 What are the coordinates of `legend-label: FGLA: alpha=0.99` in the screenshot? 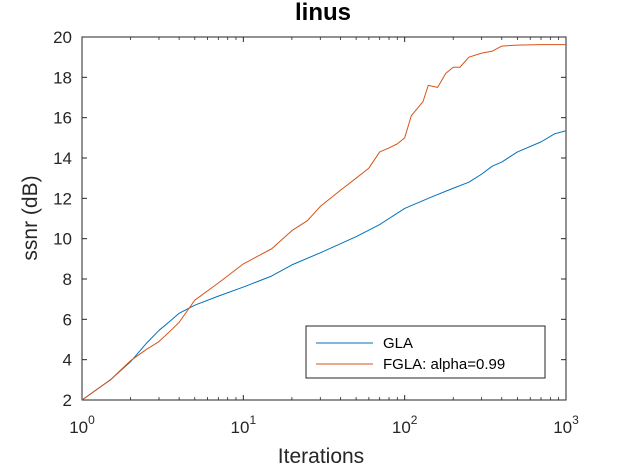 It's located at (444, 364).